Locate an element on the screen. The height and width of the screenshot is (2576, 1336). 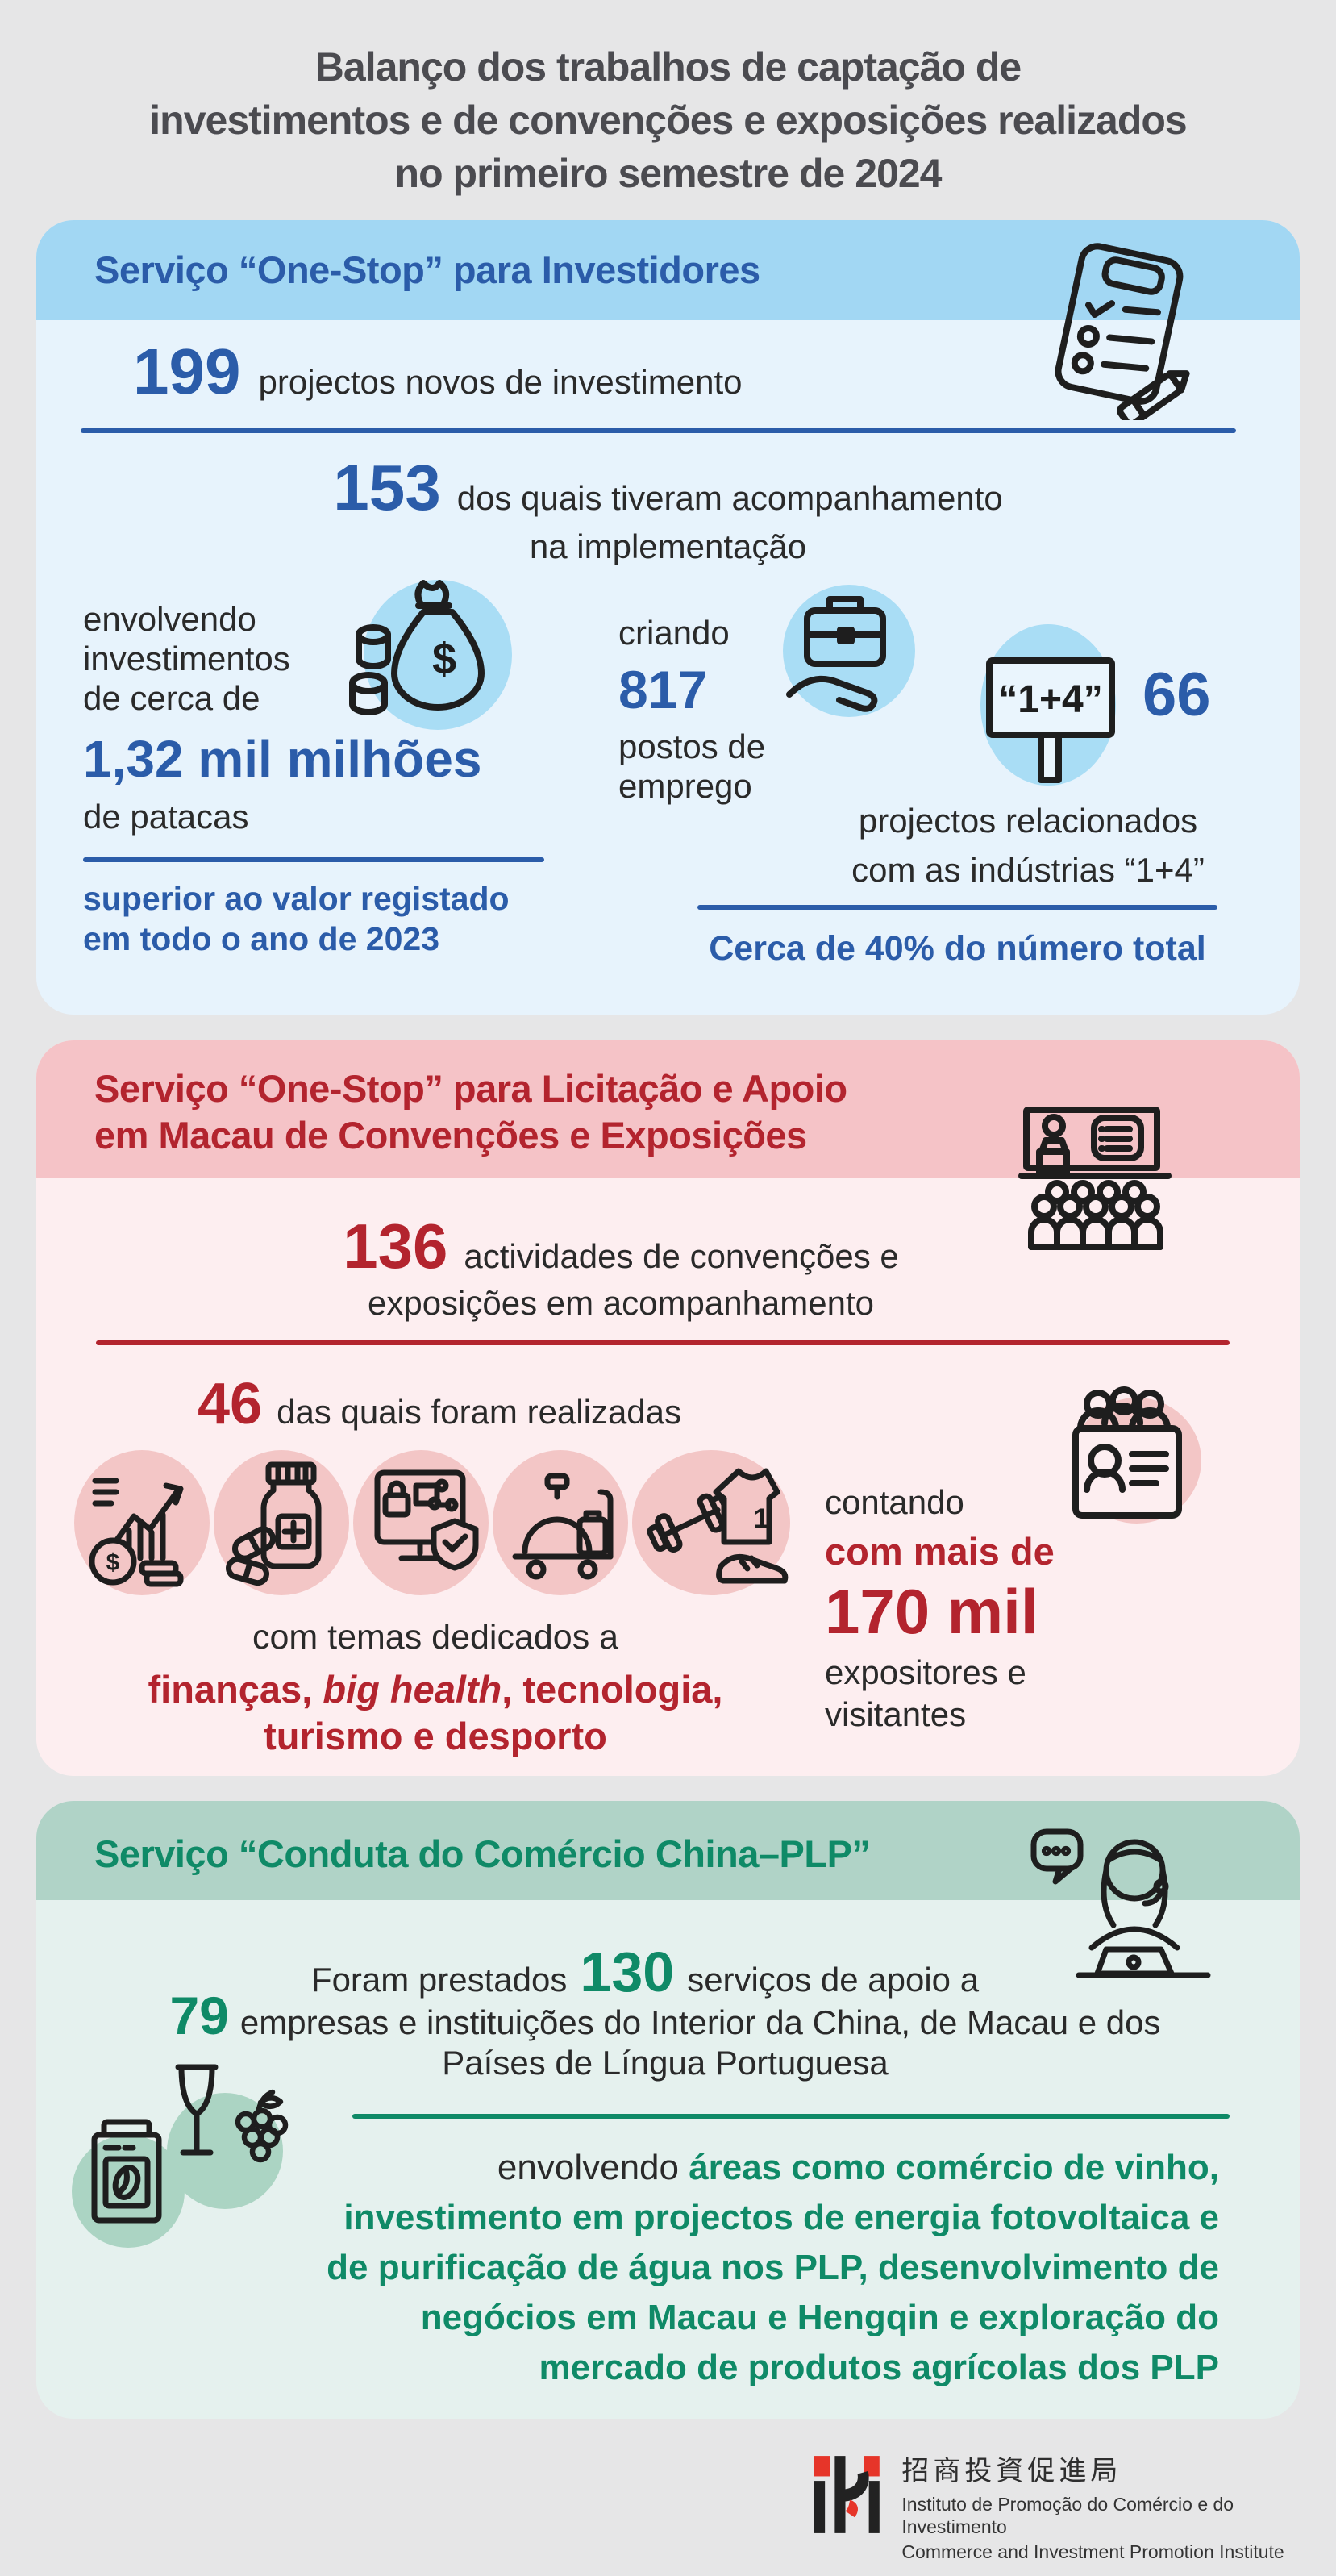
themes-part2-italic: big health is located at coordinates (413, 1689).